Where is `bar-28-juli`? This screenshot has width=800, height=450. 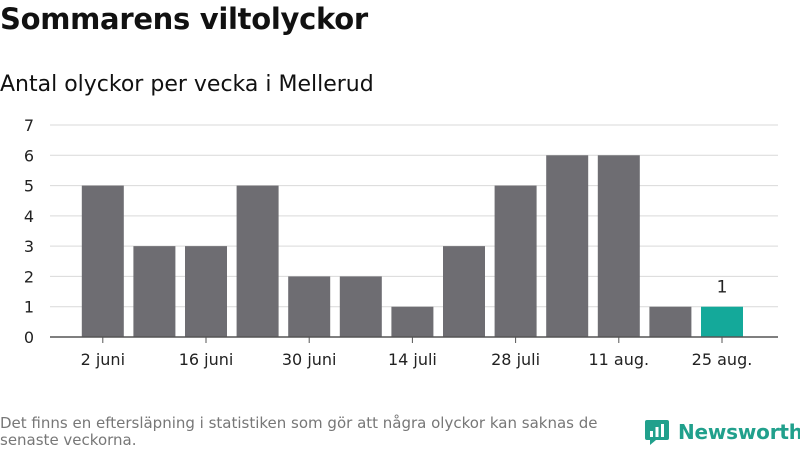
bar-28-juli is located at coordinates (515, 261).